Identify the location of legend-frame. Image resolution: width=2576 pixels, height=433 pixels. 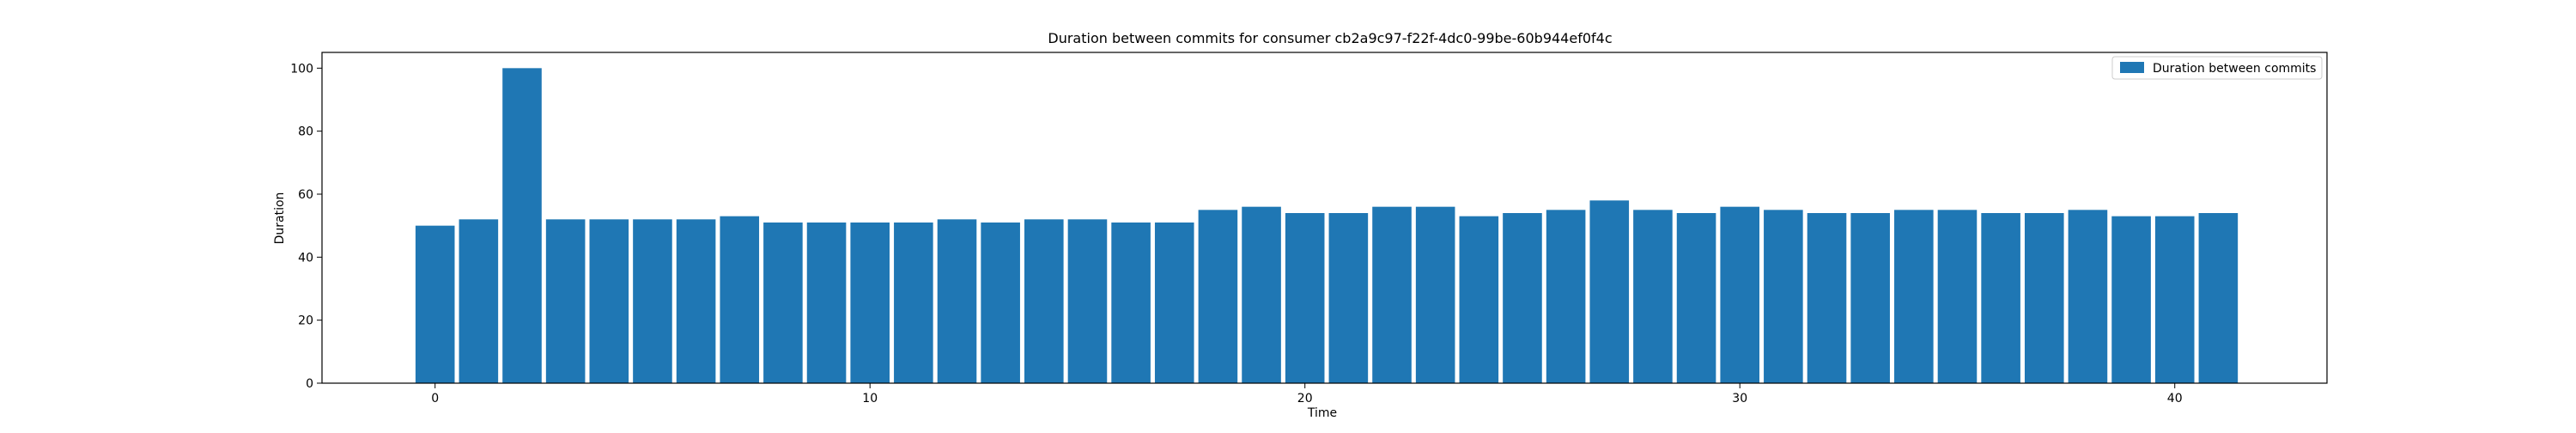
(2217, 68).